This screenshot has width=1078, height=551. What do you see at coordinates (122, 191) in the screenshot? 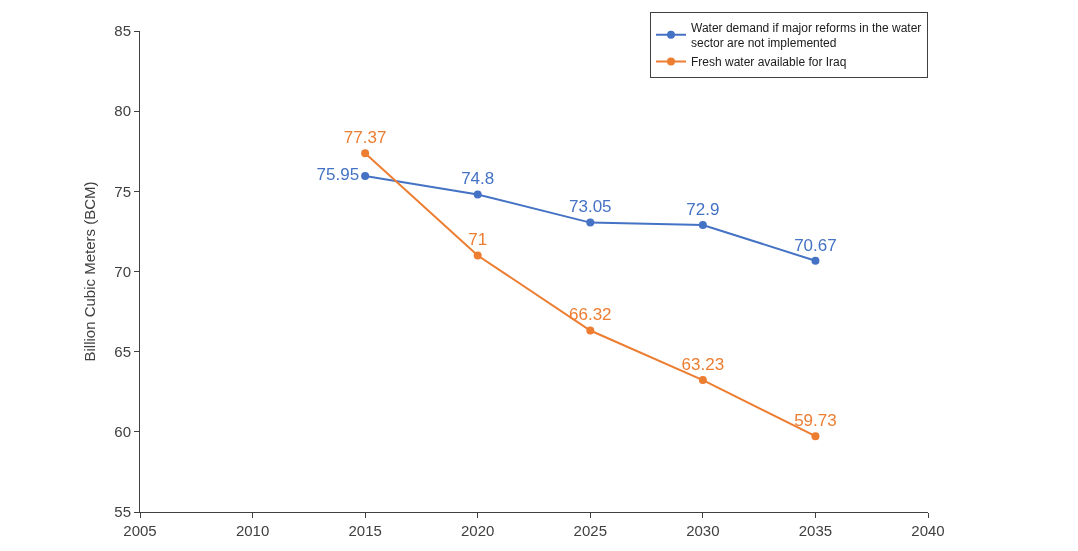
I see `y-tick-label: 75` at bounding box center [122, 191].